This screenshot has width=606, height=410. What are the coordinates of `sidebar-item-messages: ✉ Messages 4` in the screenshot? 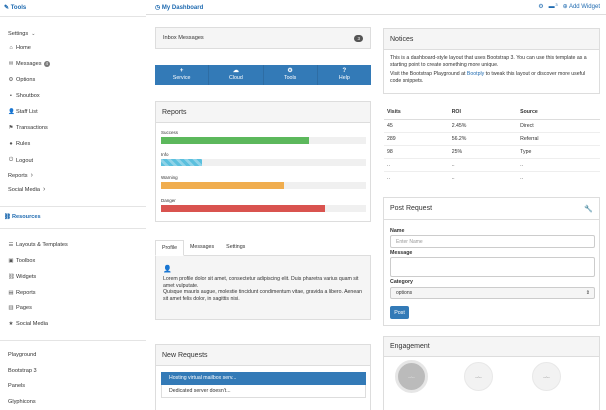 It's located at (29, 64).